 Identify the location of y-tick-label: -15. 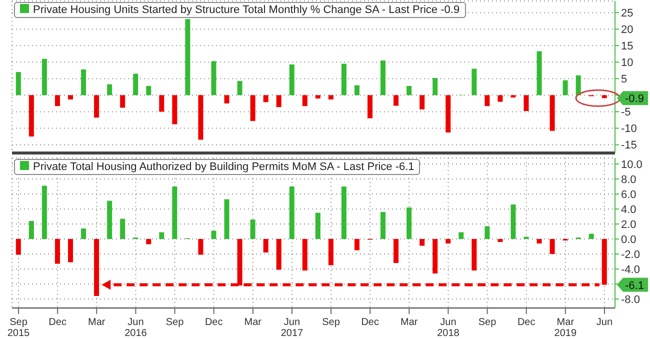
(629, 146).